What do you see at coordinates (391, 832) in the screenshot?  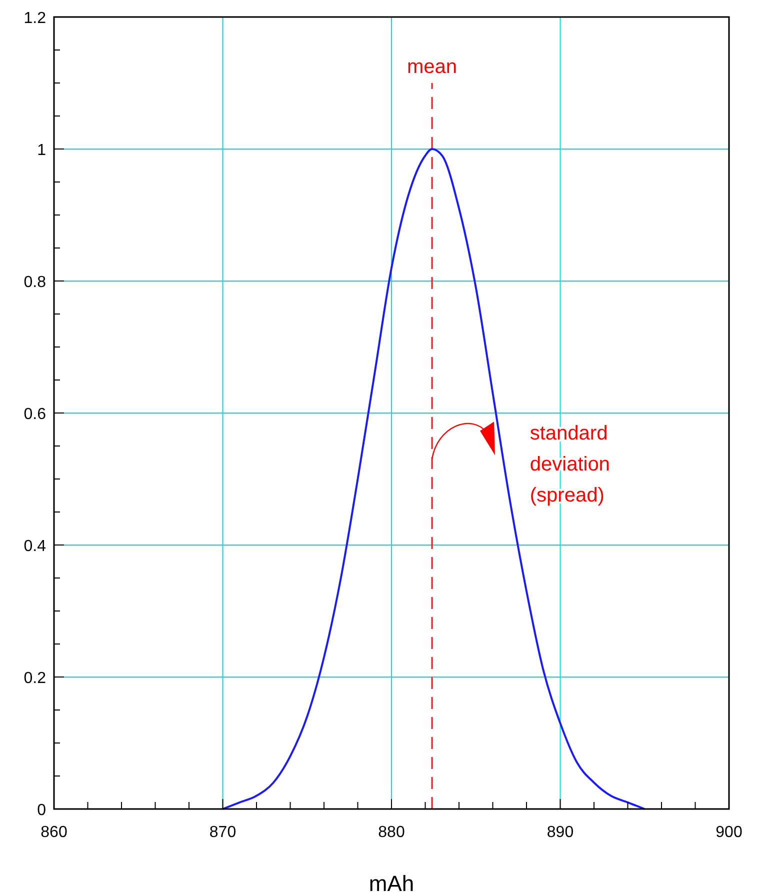 I see `x-tick-label: 880` at bounding box center [391, 832].